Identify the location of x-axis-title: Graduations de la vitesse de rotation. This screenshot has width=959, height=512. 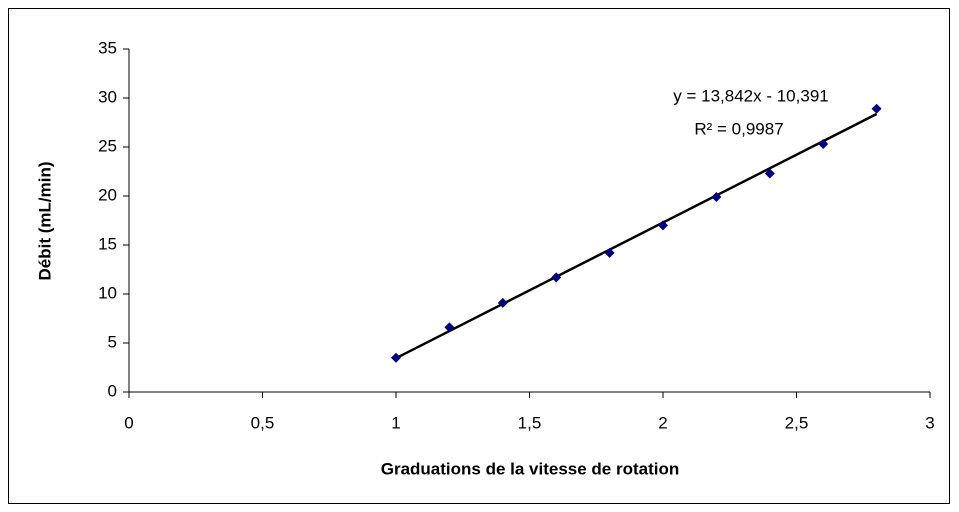
(530, 468).